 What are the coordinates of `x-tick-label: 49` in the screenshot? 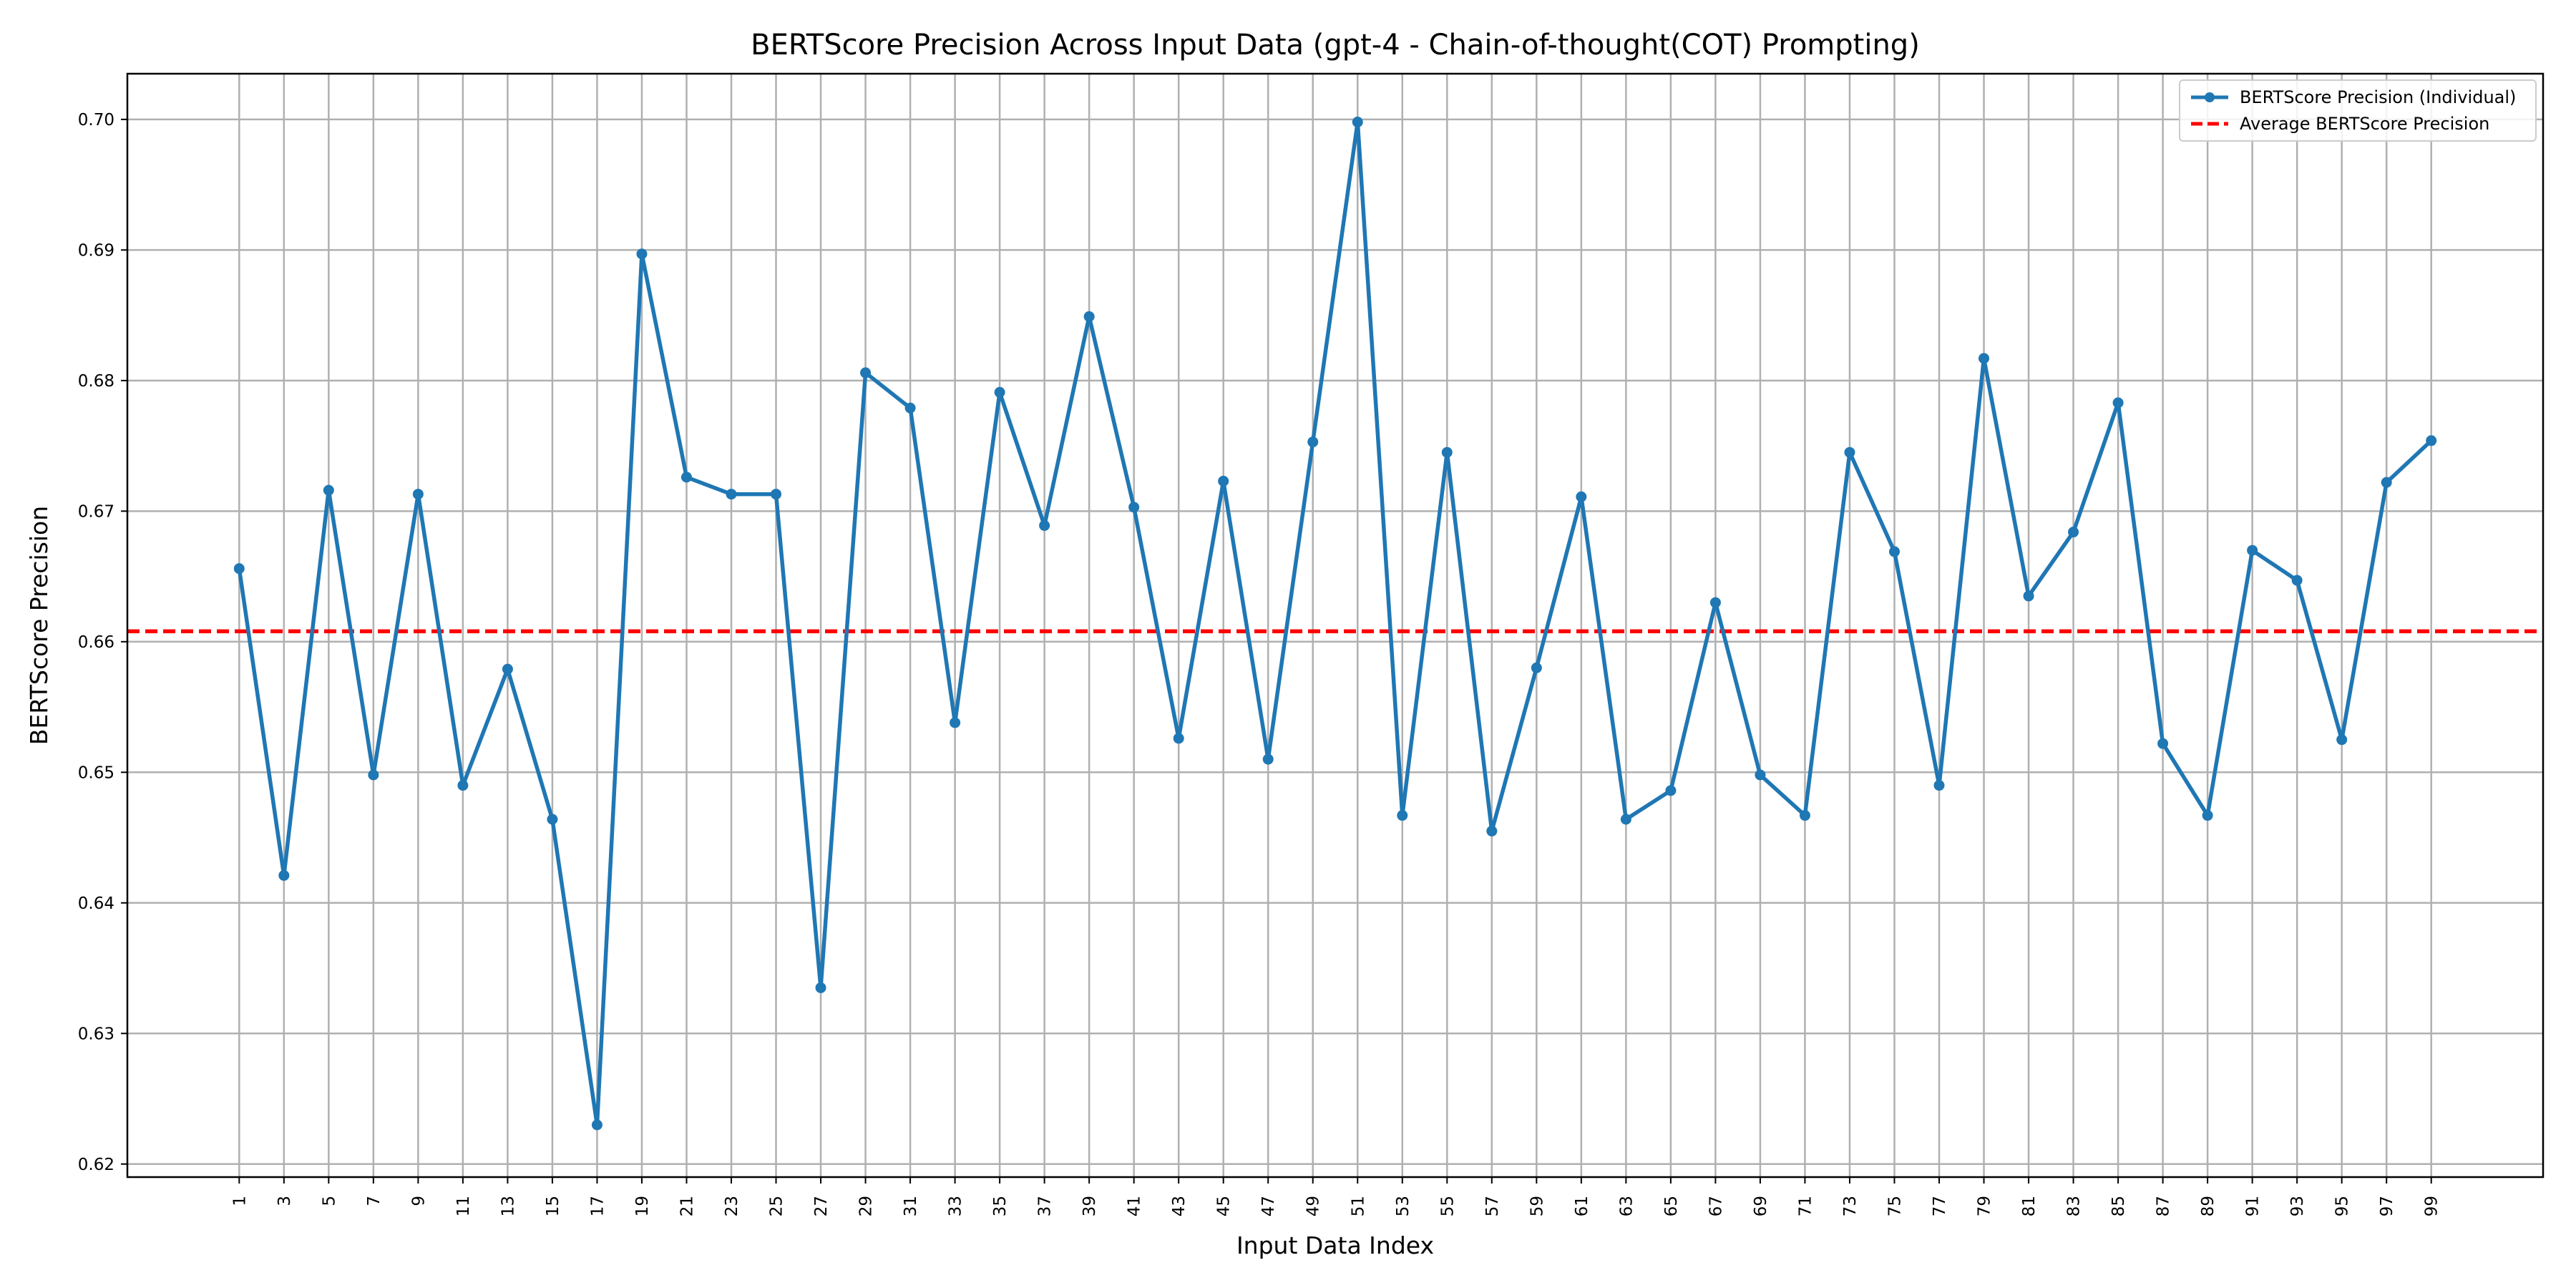 It's located at (1313, 1206).